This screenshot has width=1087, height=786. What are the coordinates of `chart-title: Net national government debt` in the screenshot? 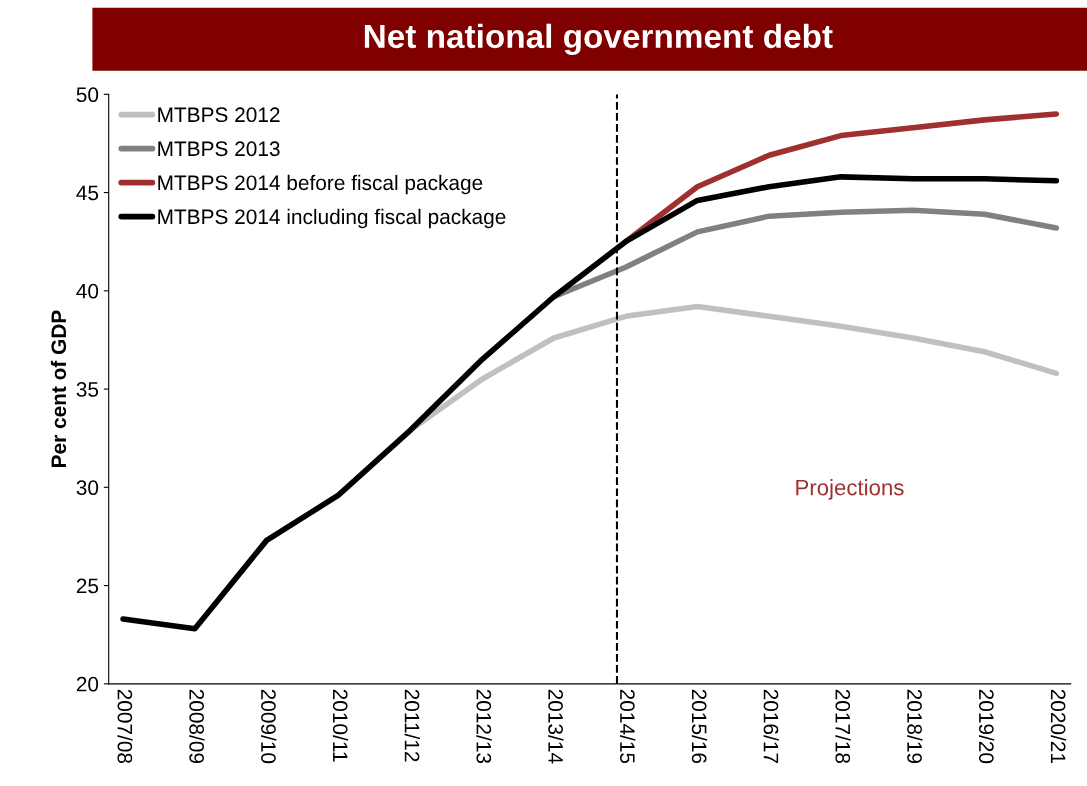 It's located at (598, 39).